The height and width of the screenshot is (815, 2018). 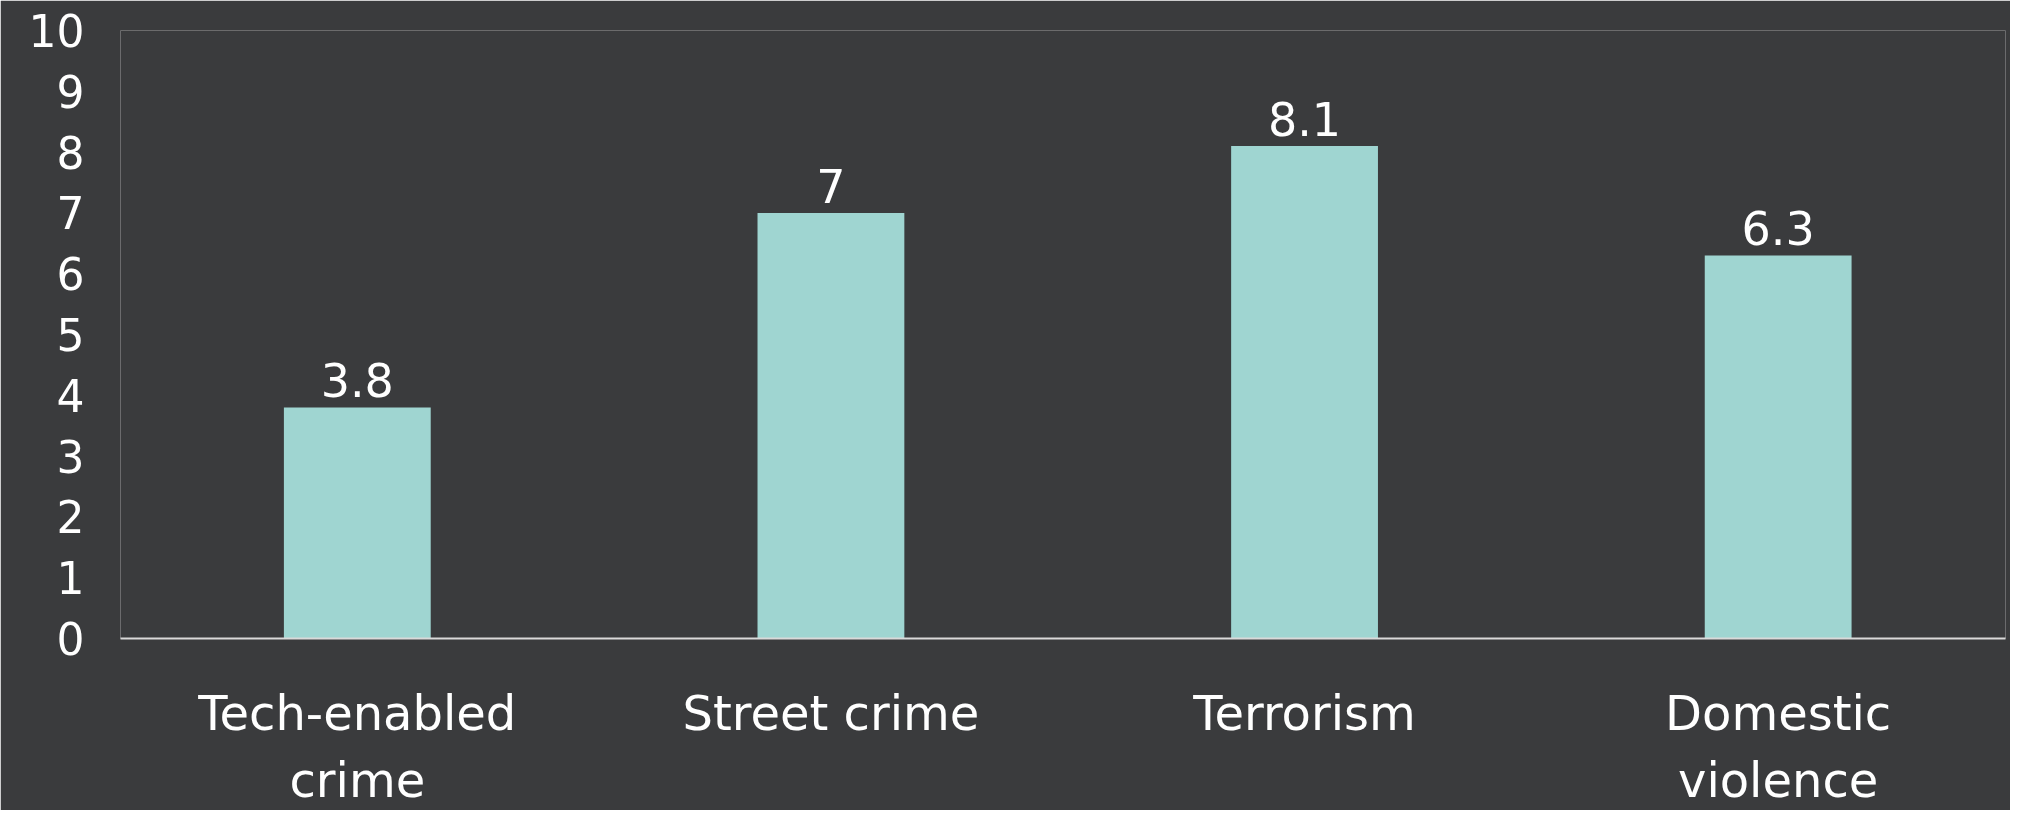 I want to click on data-label: 3.8, so click(x=357, y=381).